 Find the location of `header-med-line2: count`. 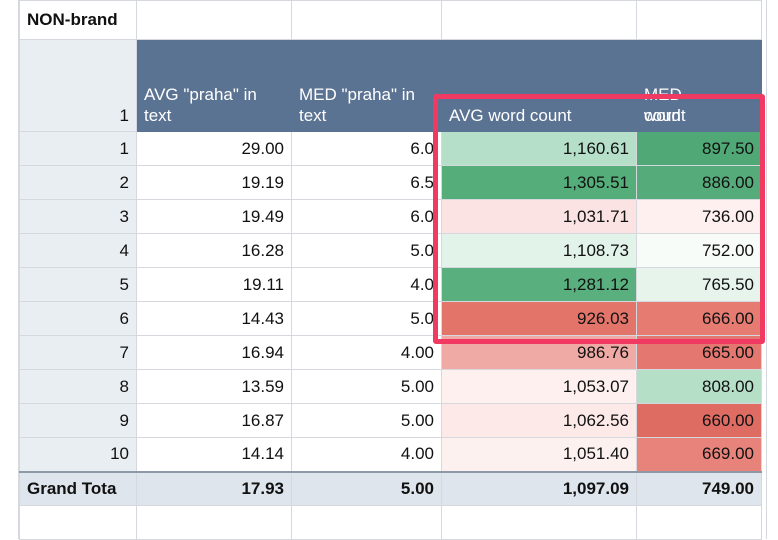

header-med-line2: count is located at coordinates (665, 115).